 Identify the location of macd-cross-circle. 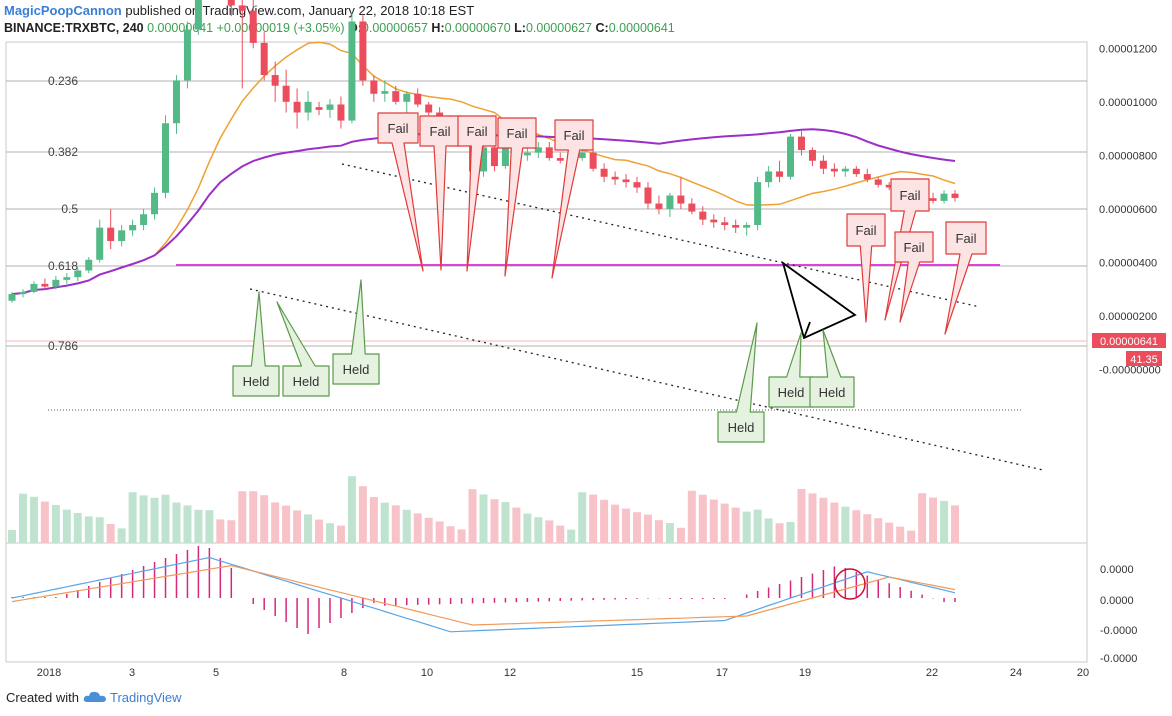
(850, 584).